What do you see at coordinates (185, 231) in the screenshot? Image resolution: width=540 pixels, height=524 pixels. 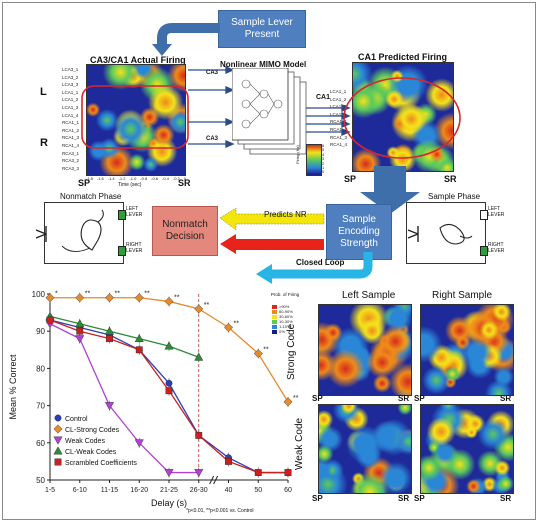 I see `nonmatch-decision-box: Nonmatch Decision` at bounding box center [185, 231].